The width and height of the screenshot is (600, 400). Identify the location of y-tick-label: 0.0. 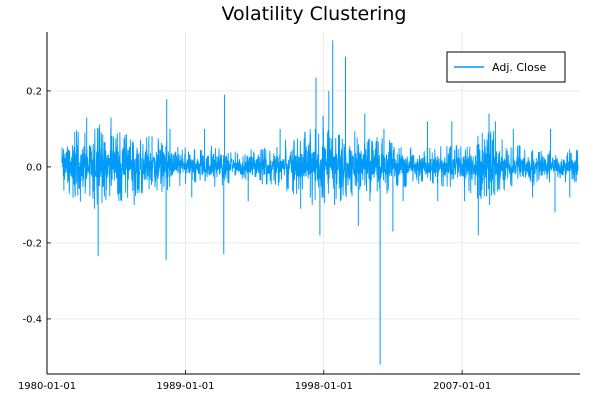
(34, 167).